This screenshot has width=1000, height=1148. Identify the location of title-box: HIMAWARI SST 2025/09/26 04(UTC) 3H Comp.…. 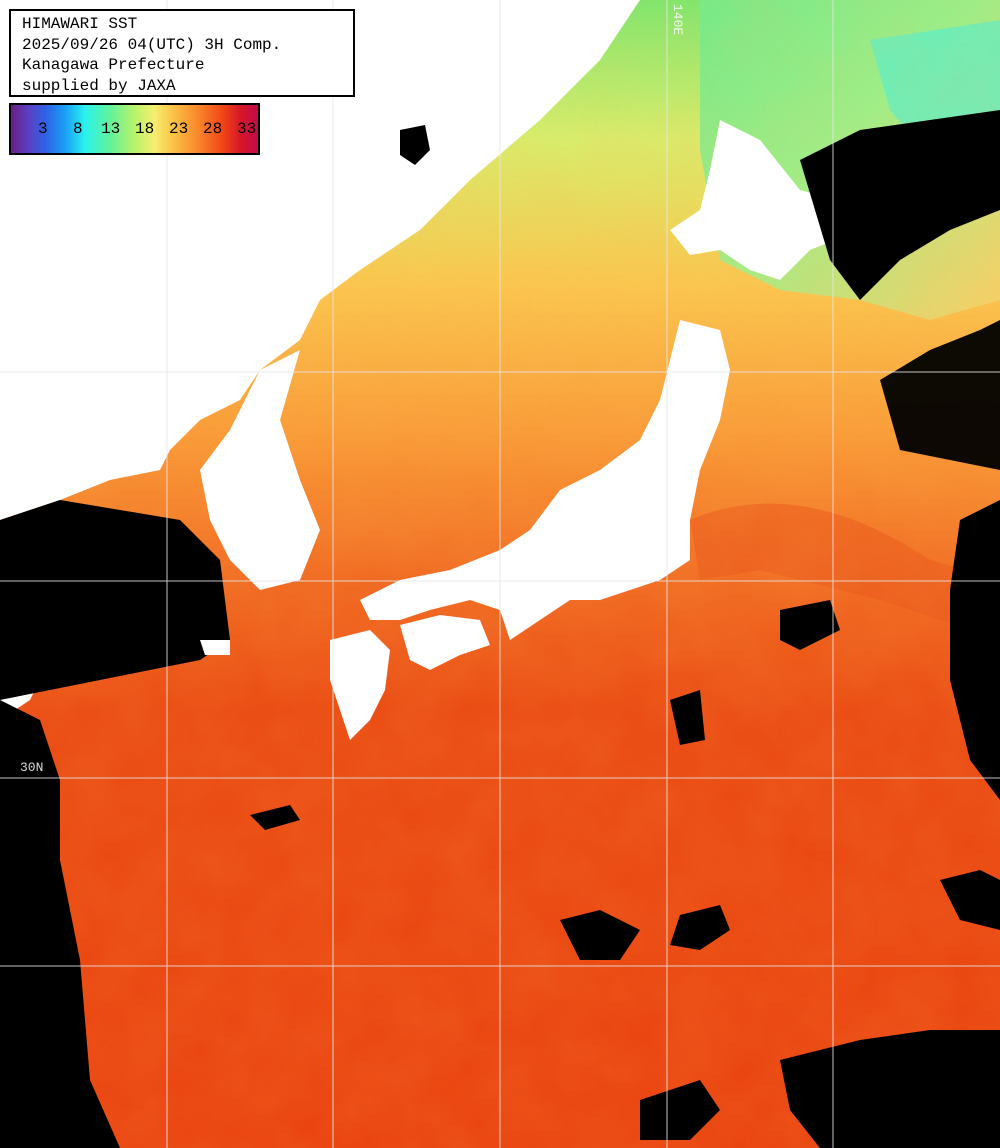
(182, 53).